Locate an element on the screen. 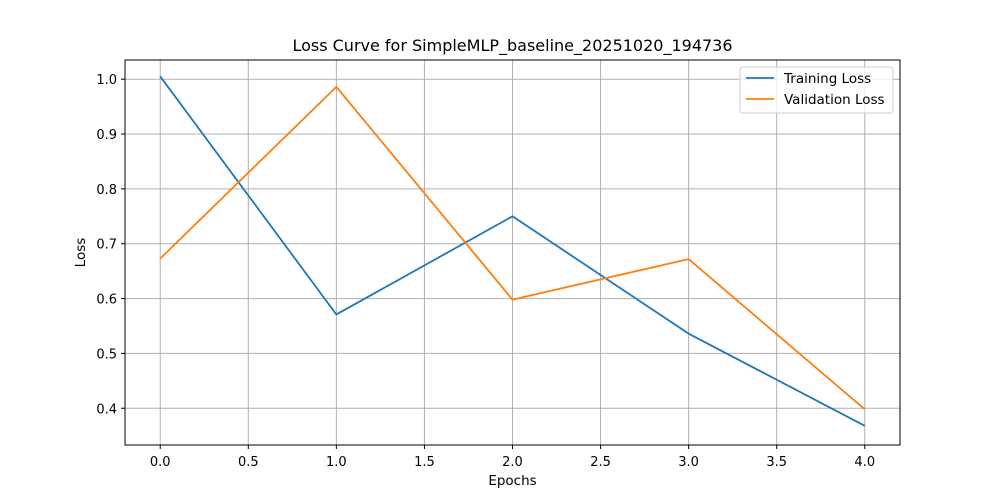 The width and height of the screenshot is (1000, 500). y-tick-label: 0.5 is located at coordinates (106, 354).